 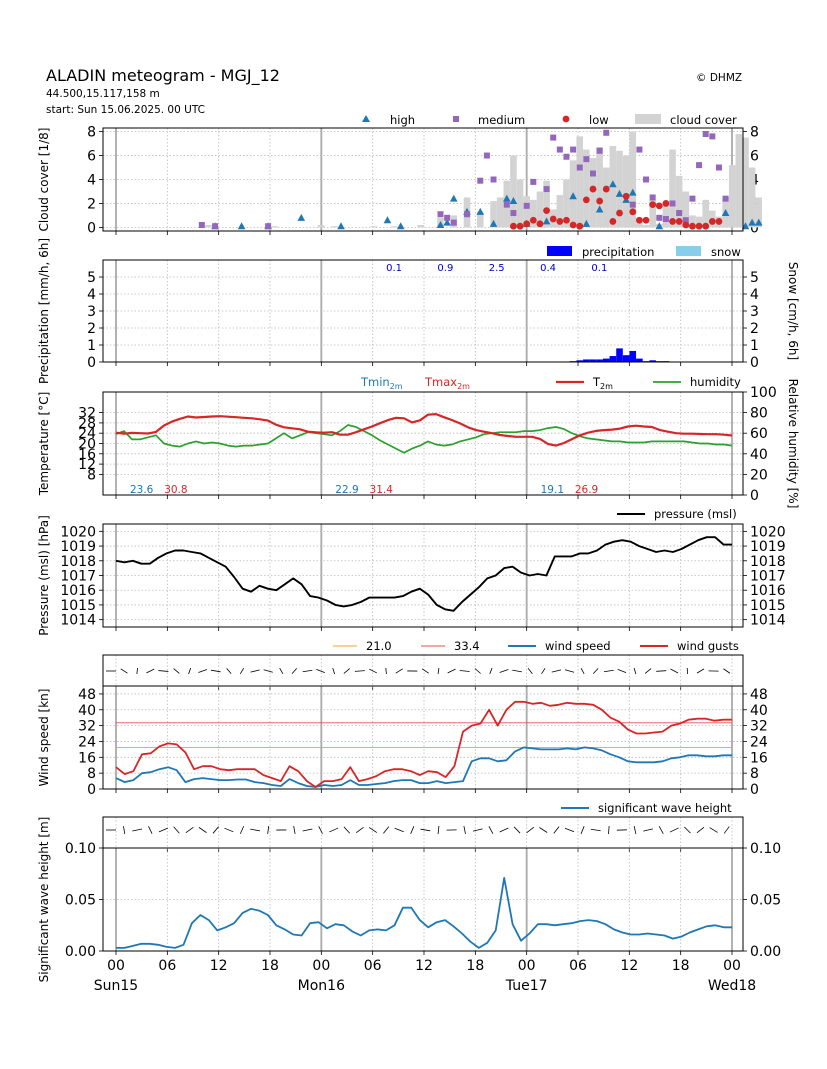 What do you see at coordinates (759, 455) in the screenshot?
I see `y-tick-label-right: 40` at bounding box center [759, 455].